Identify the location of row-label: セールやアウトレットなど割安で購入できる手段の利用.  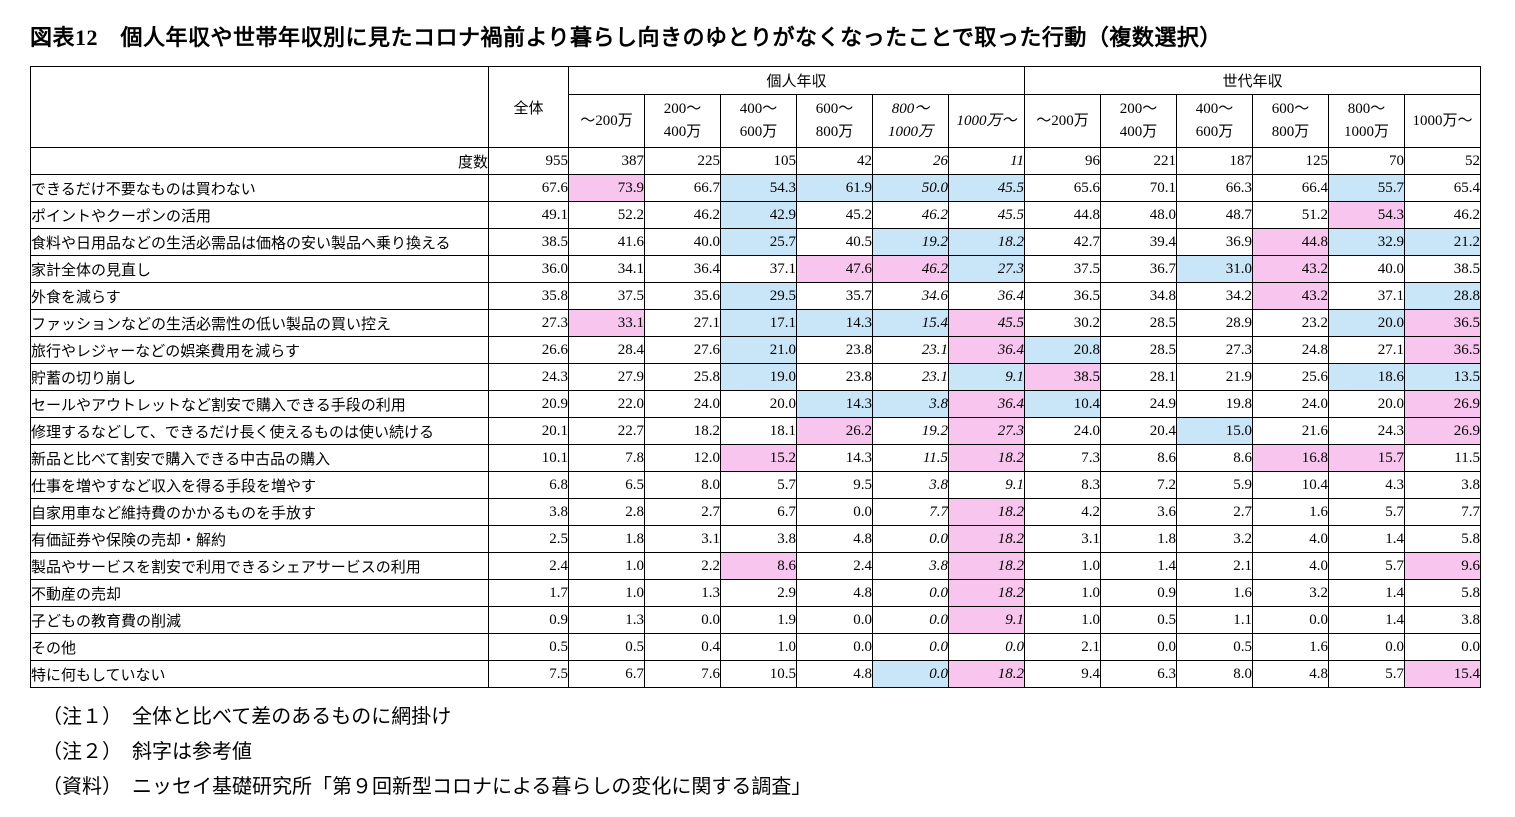
(259, 404).